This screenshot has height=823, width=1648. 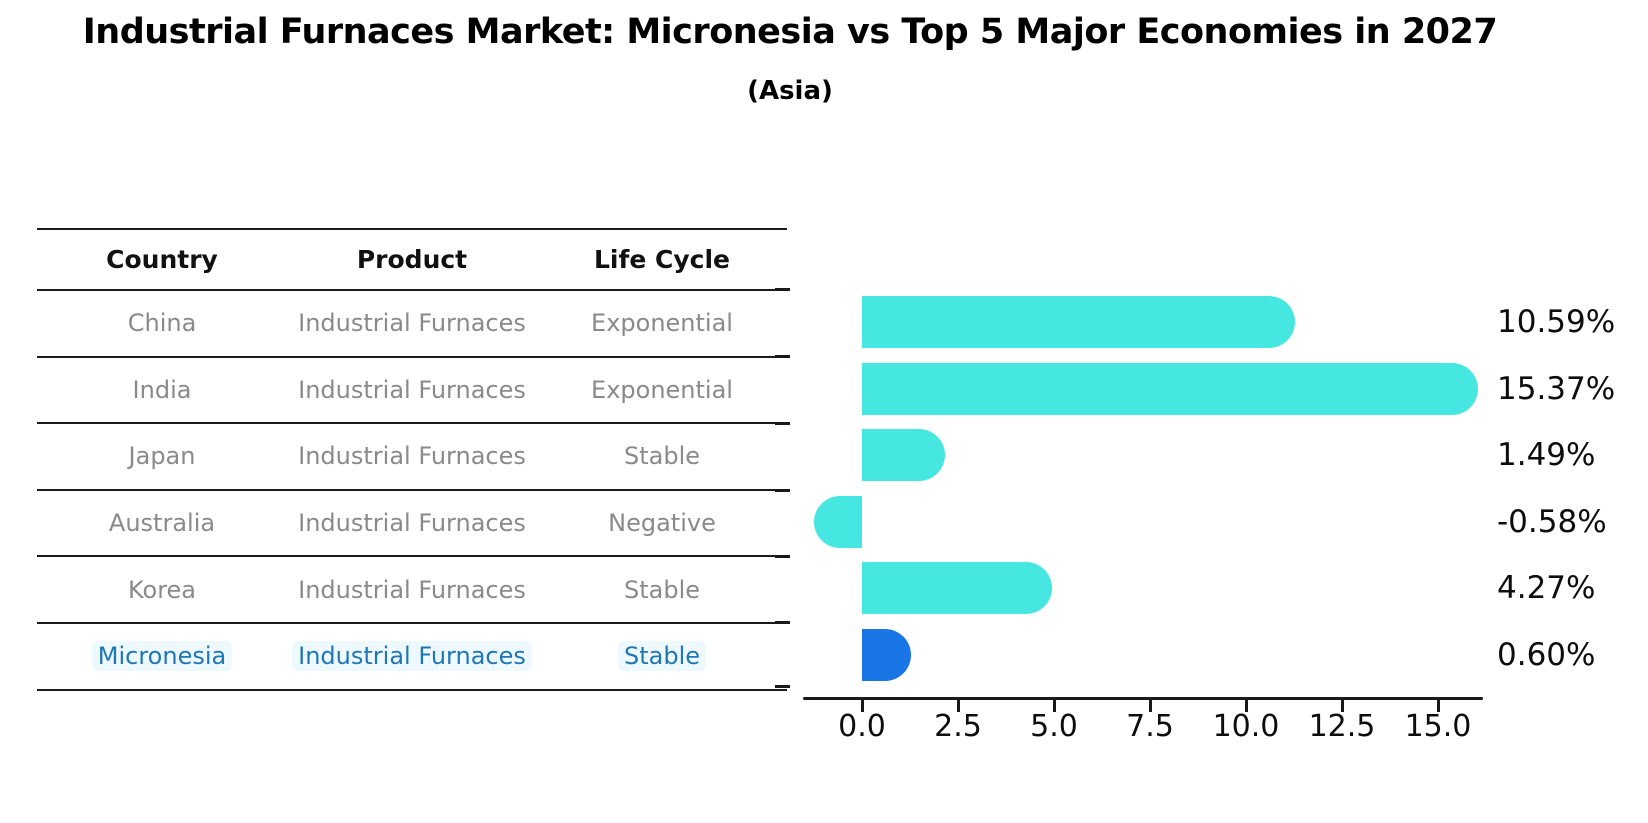 I want to click on x-axis-tick-label: 15.0, so click(x=1438, y=726).